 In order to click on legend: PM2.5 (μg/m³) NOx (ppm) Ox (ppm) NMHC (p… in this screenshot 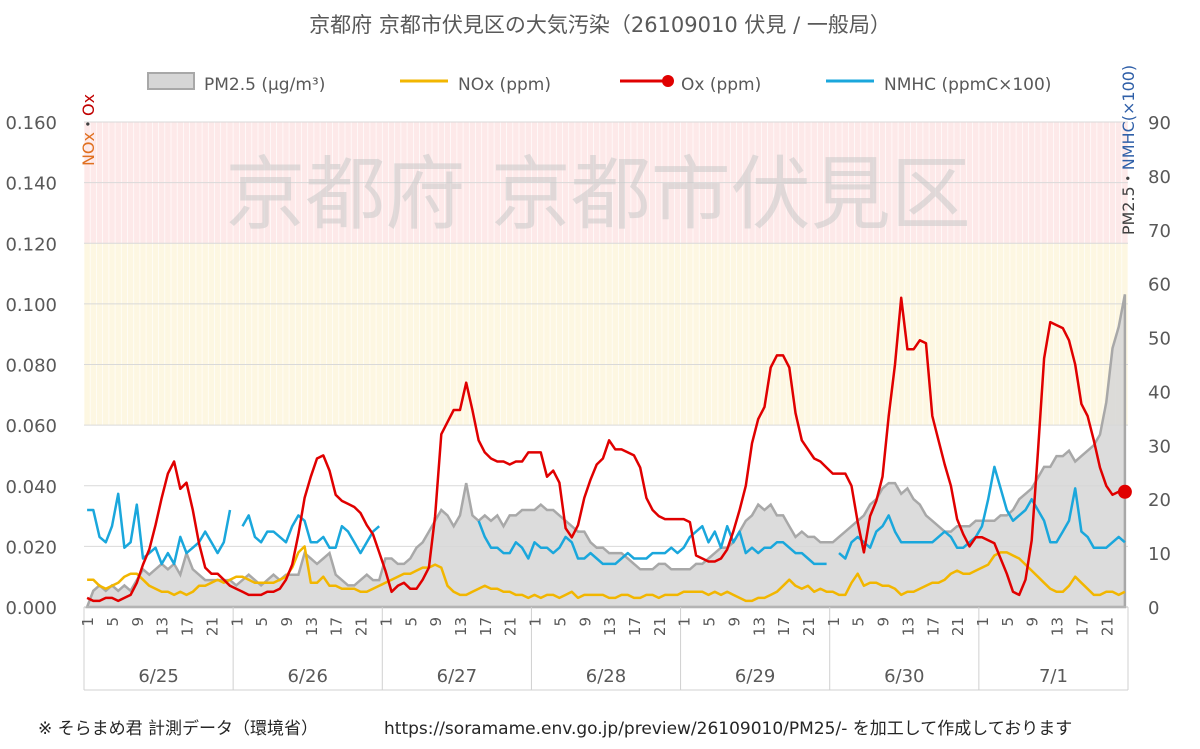, I will do `click(599, 83)`.